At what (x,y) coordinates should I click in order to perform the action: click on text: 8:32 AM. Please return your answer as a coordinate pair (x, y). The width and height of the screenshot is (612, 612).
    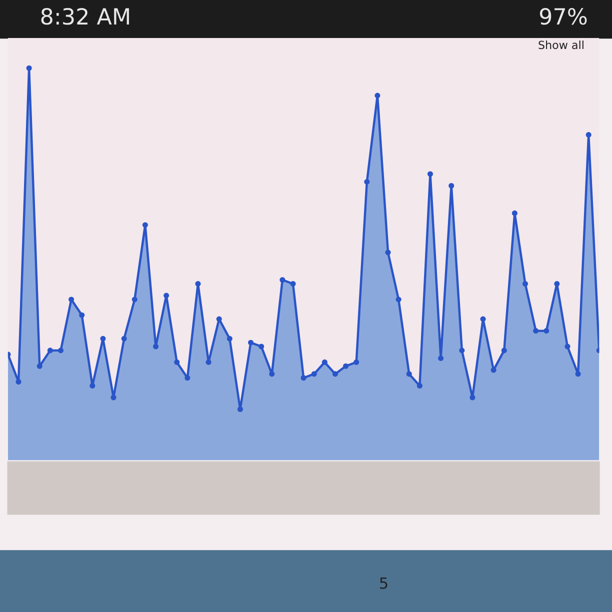
    Looking at the image, I should click on (85, 16).